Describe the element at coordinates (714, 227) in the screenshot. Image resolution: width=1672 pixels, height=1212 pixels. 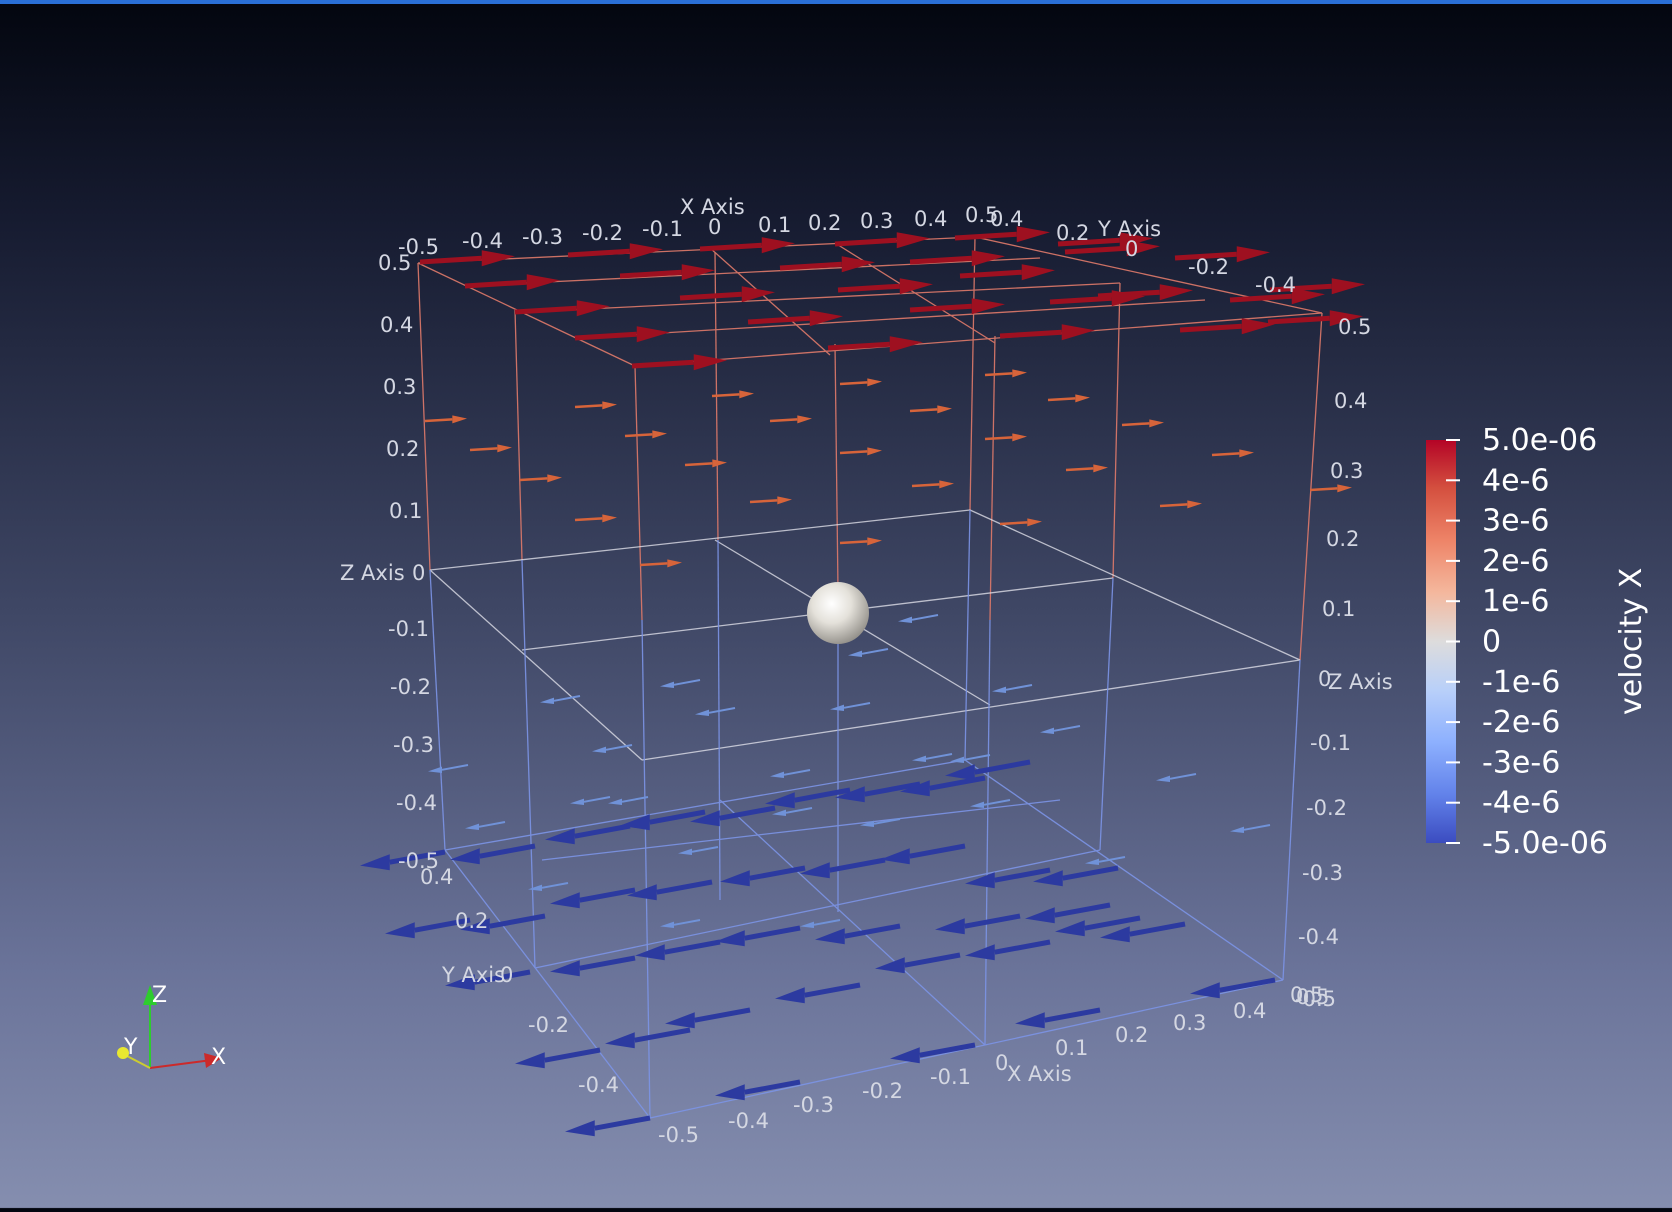
I see `x-top-tick: 0` at that location.